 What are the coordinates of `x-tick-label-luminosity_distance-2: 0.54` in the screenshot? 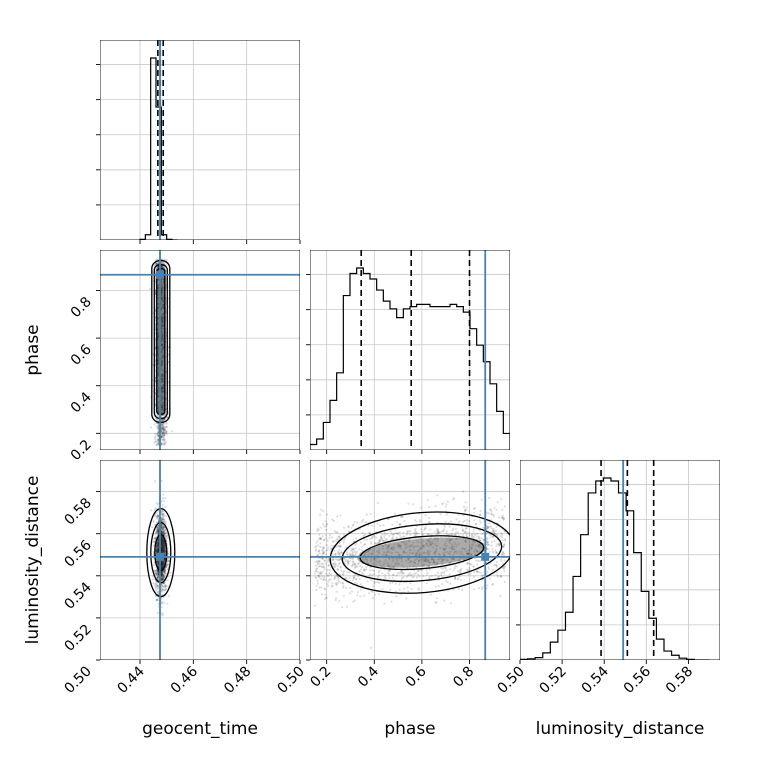 It's located at (595, 679).